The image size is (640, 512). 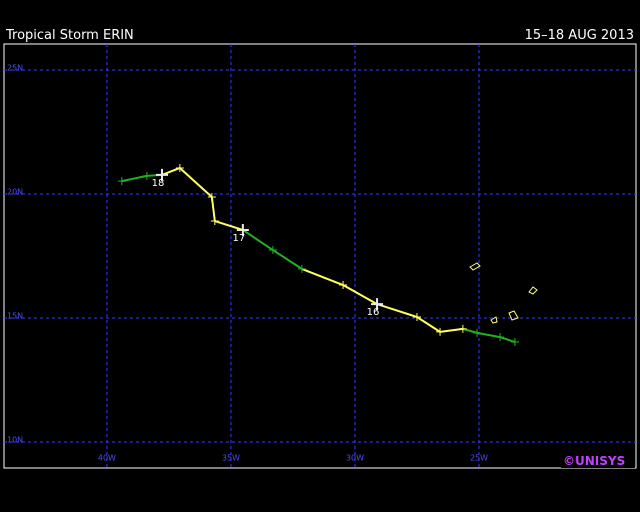 I want to click on x-tick-label: 40W, so click(x=107, y=458).